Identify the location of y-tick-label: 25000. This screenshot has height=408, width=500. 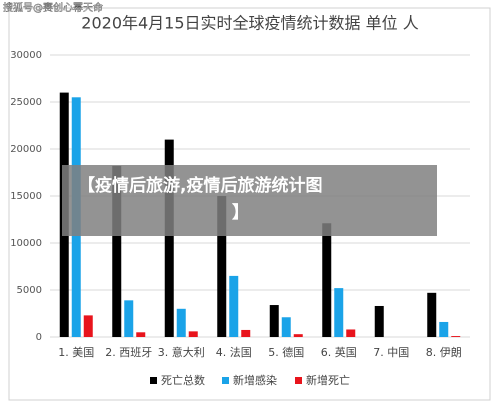
(26, 102).